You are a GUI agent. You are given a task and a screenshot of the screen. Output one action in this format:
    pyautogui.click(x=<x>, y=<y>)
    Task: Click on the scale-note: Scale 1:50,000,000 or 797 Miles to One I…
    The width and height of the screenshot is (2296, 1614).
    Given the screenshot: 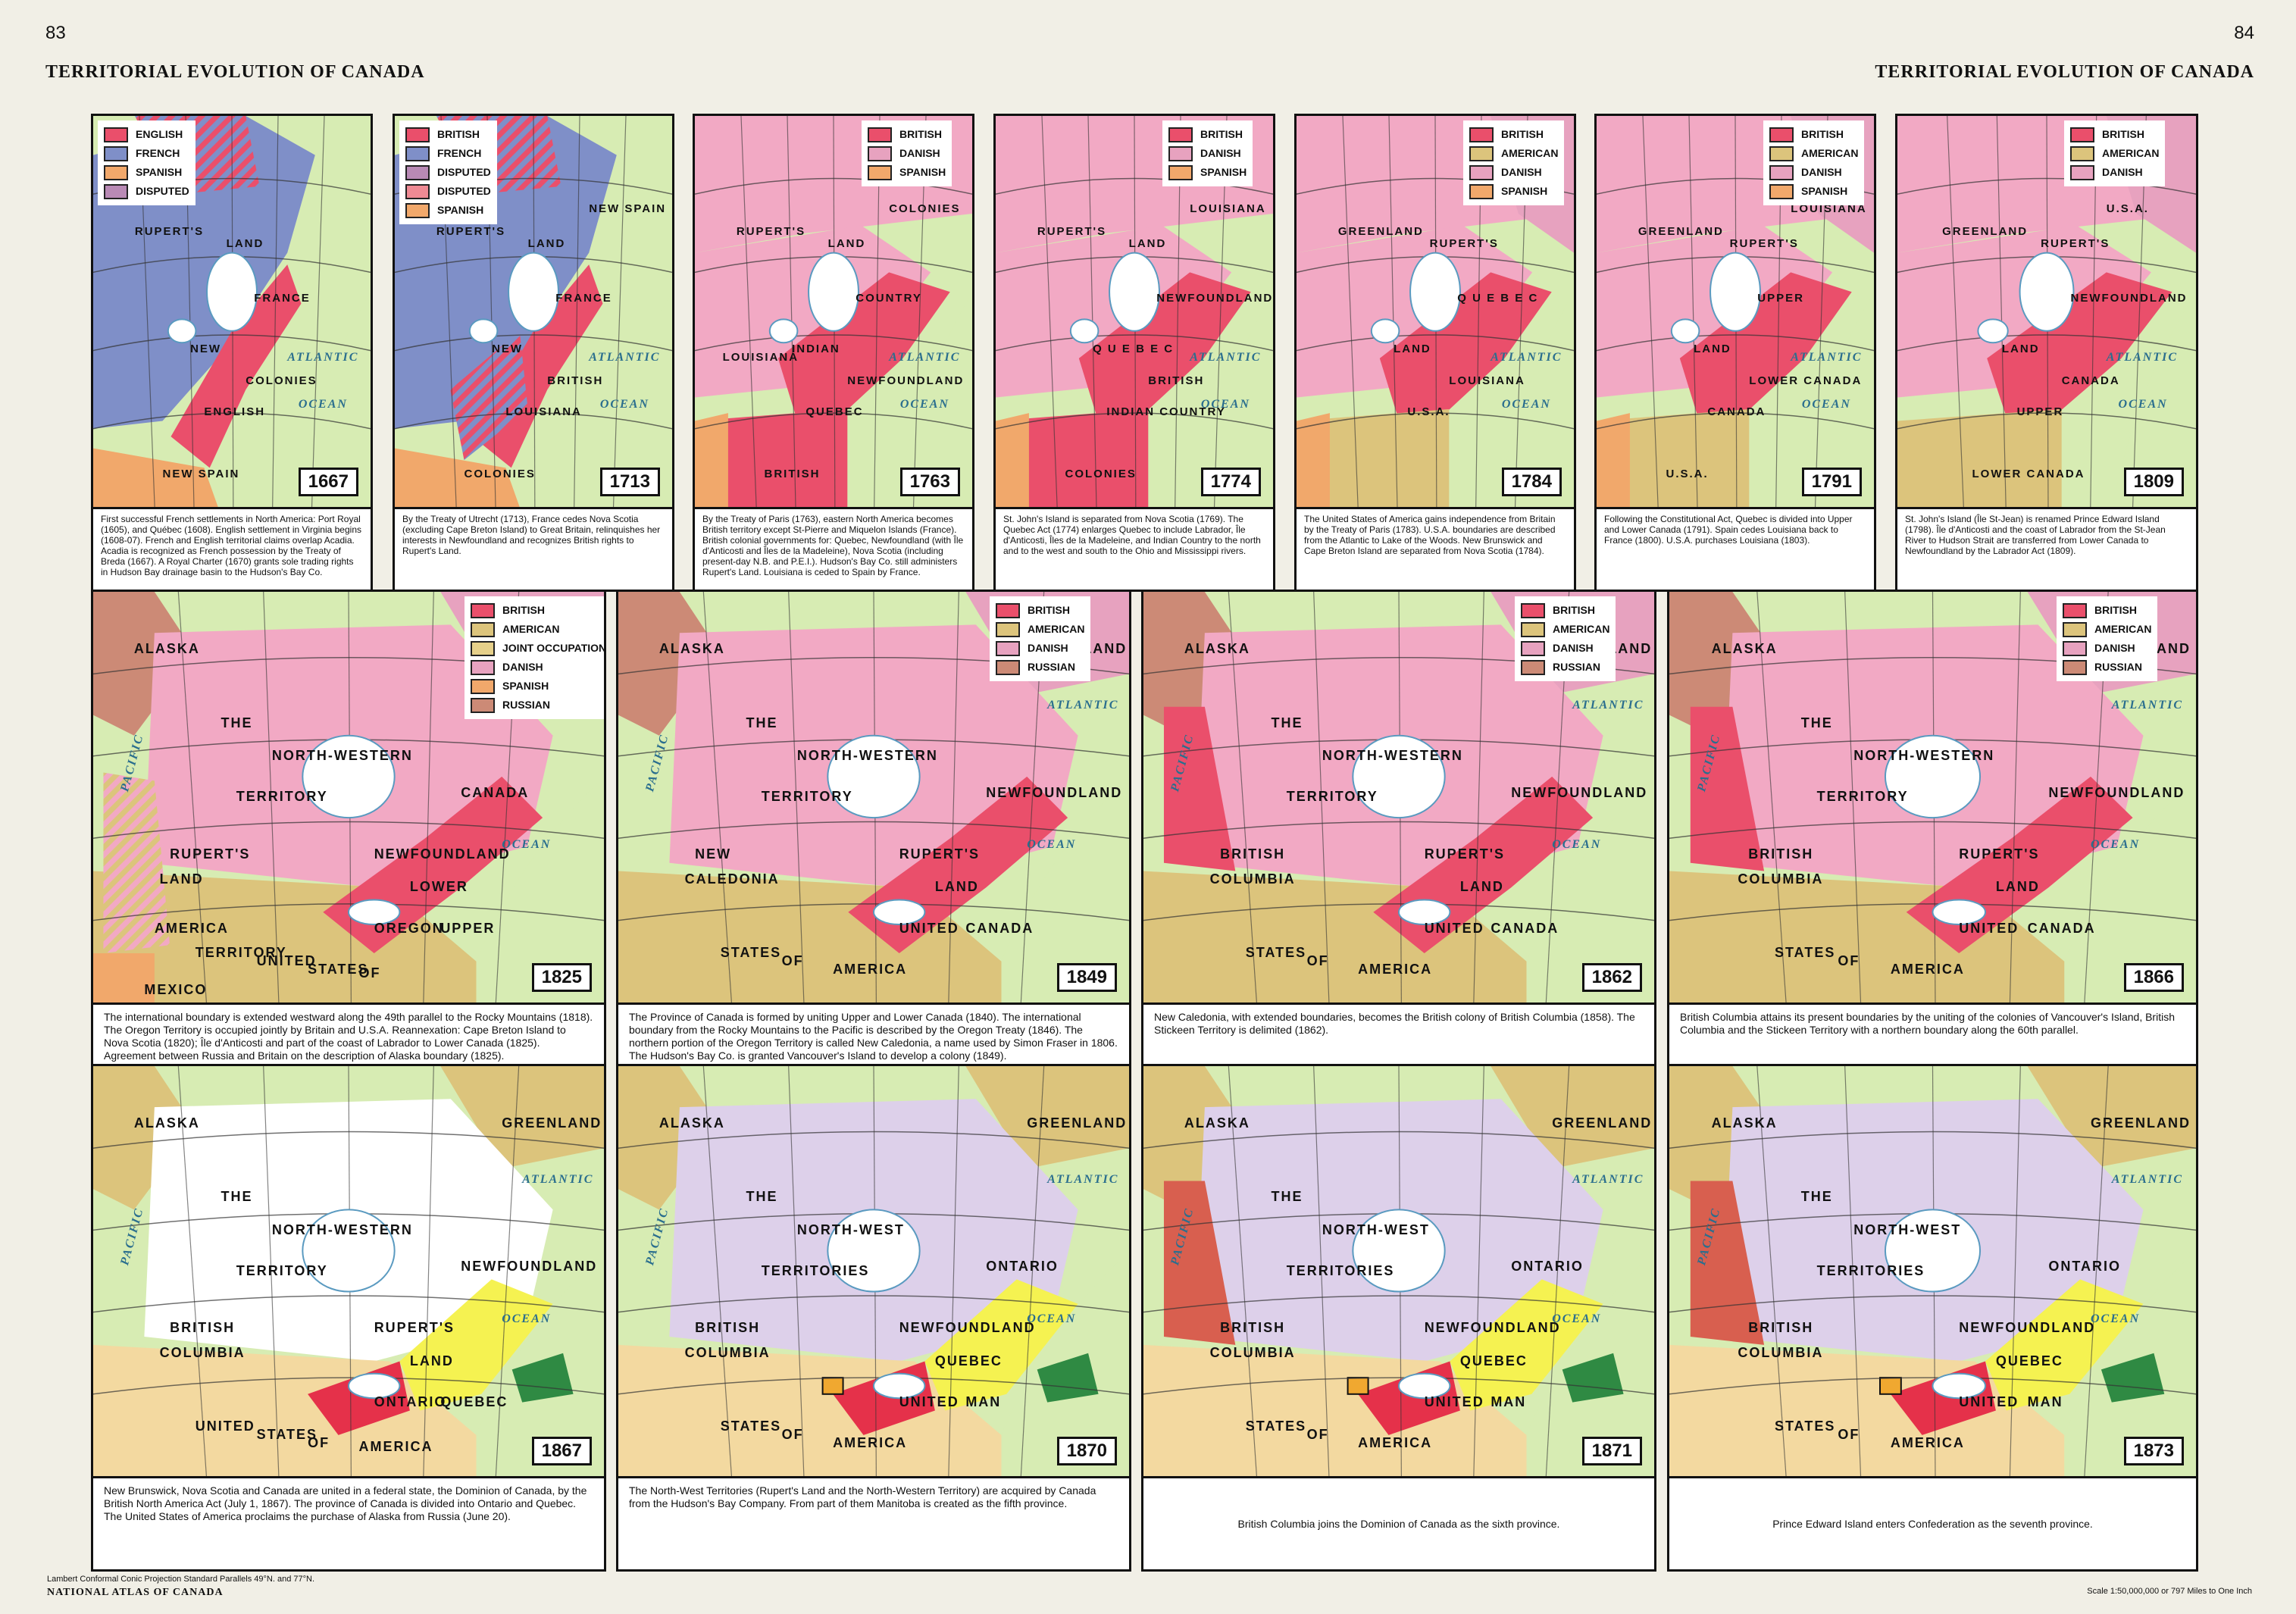 What is the action you would take?
    pyautogui.click(x=2170, y=1591)
    